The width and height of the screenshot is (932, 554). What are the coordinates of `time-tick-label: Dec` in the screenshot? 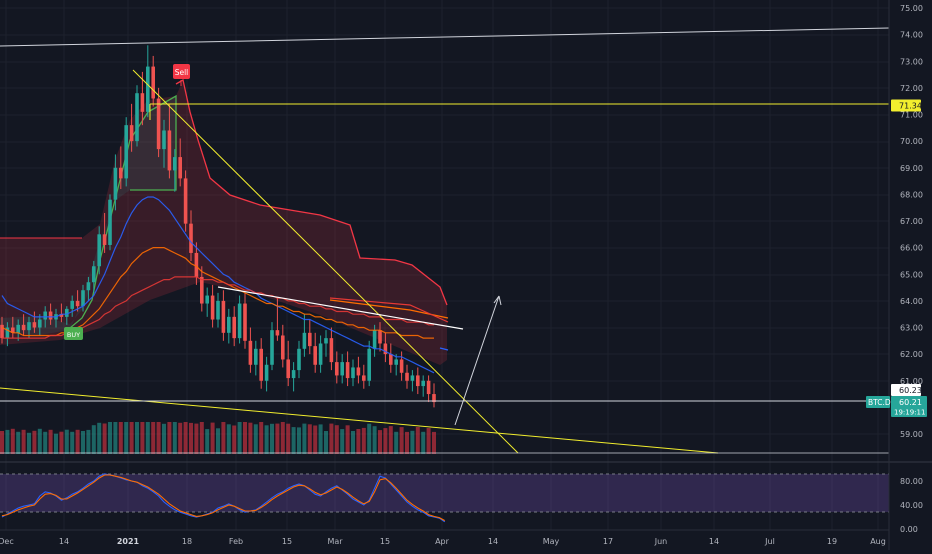 It's located at (7, 541).